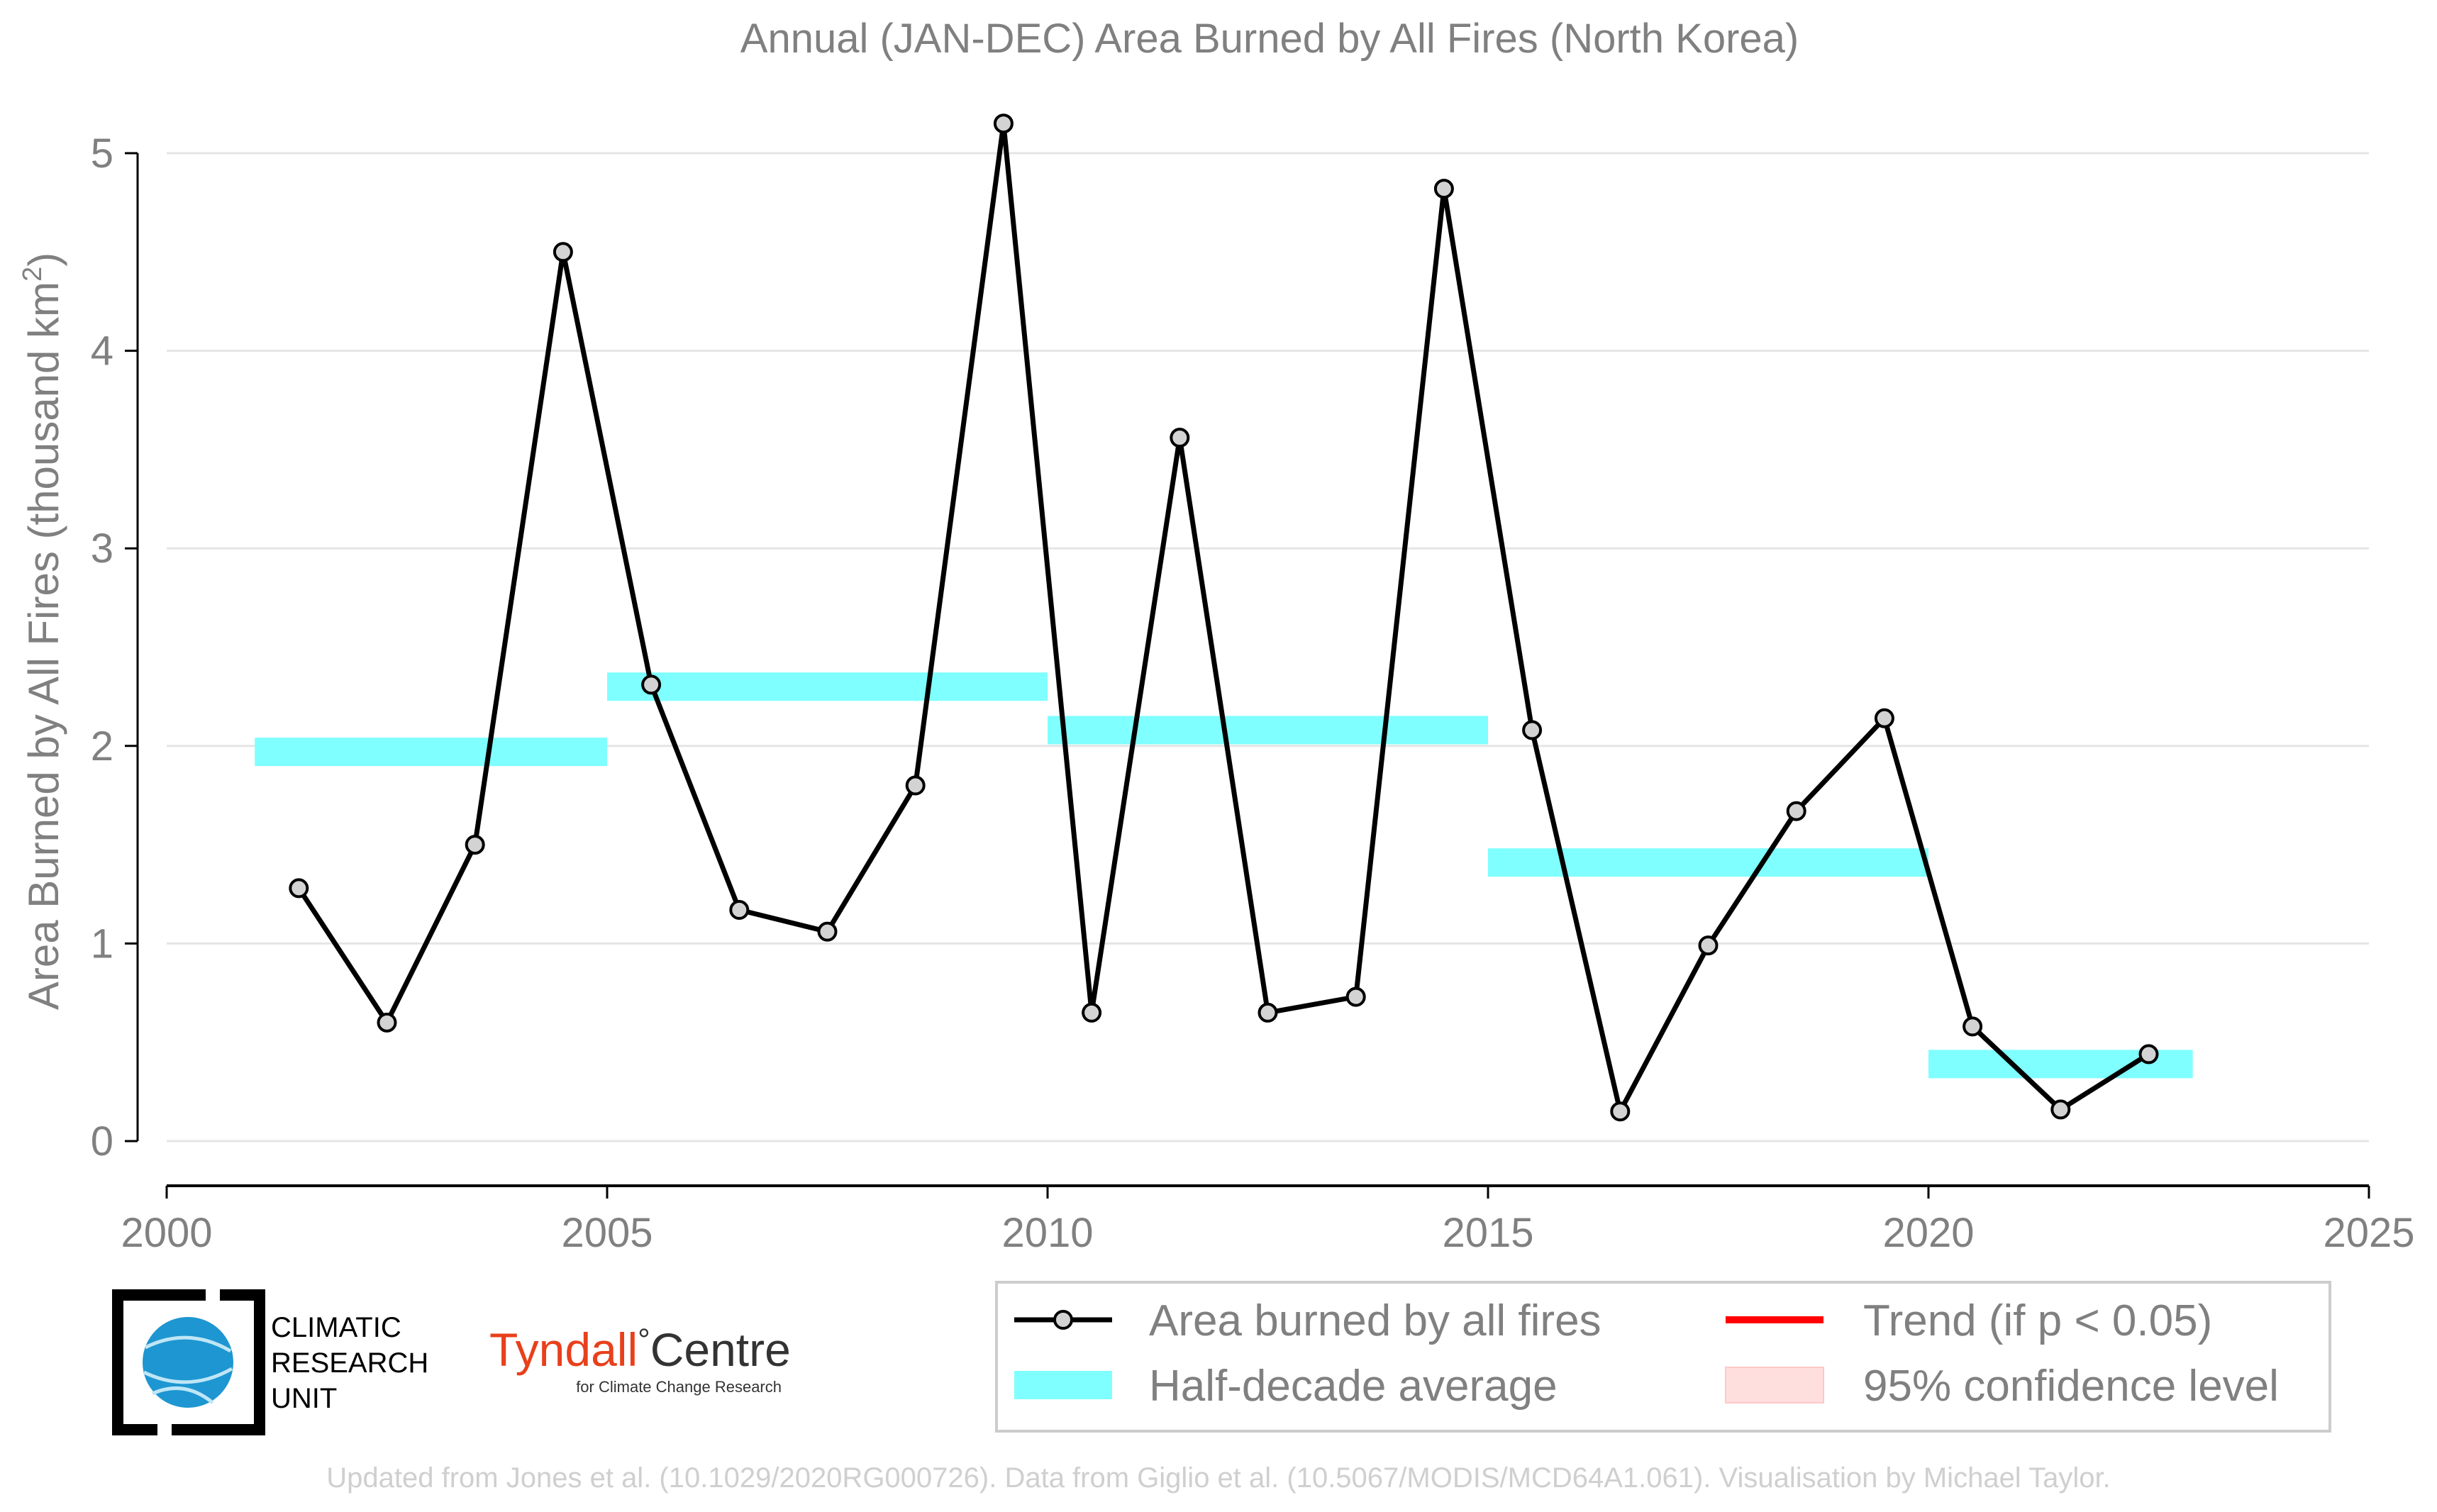  What do you see at coordinates (102, 1141) in the screenshot?
I see `y-tick-label: 0` at bounding box center [102, 1141].